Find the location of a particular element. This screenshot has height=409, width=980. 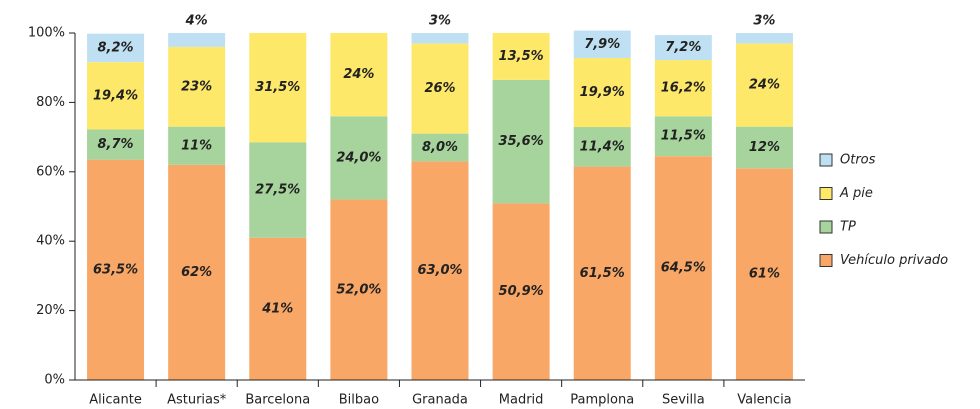

value-label: 64,5% is located at coordinates (683, 268).